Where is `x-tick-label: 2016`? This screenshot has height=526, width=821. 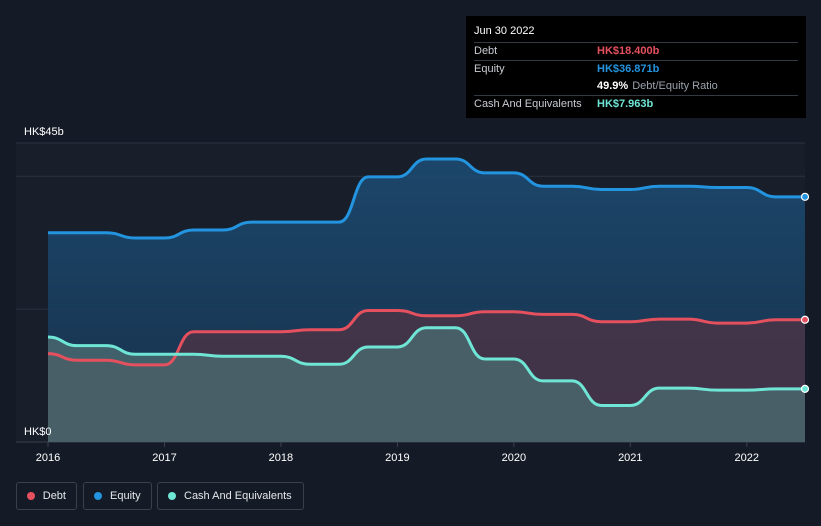 x-tick-label: 2016 is located at coordinates (48, 458).